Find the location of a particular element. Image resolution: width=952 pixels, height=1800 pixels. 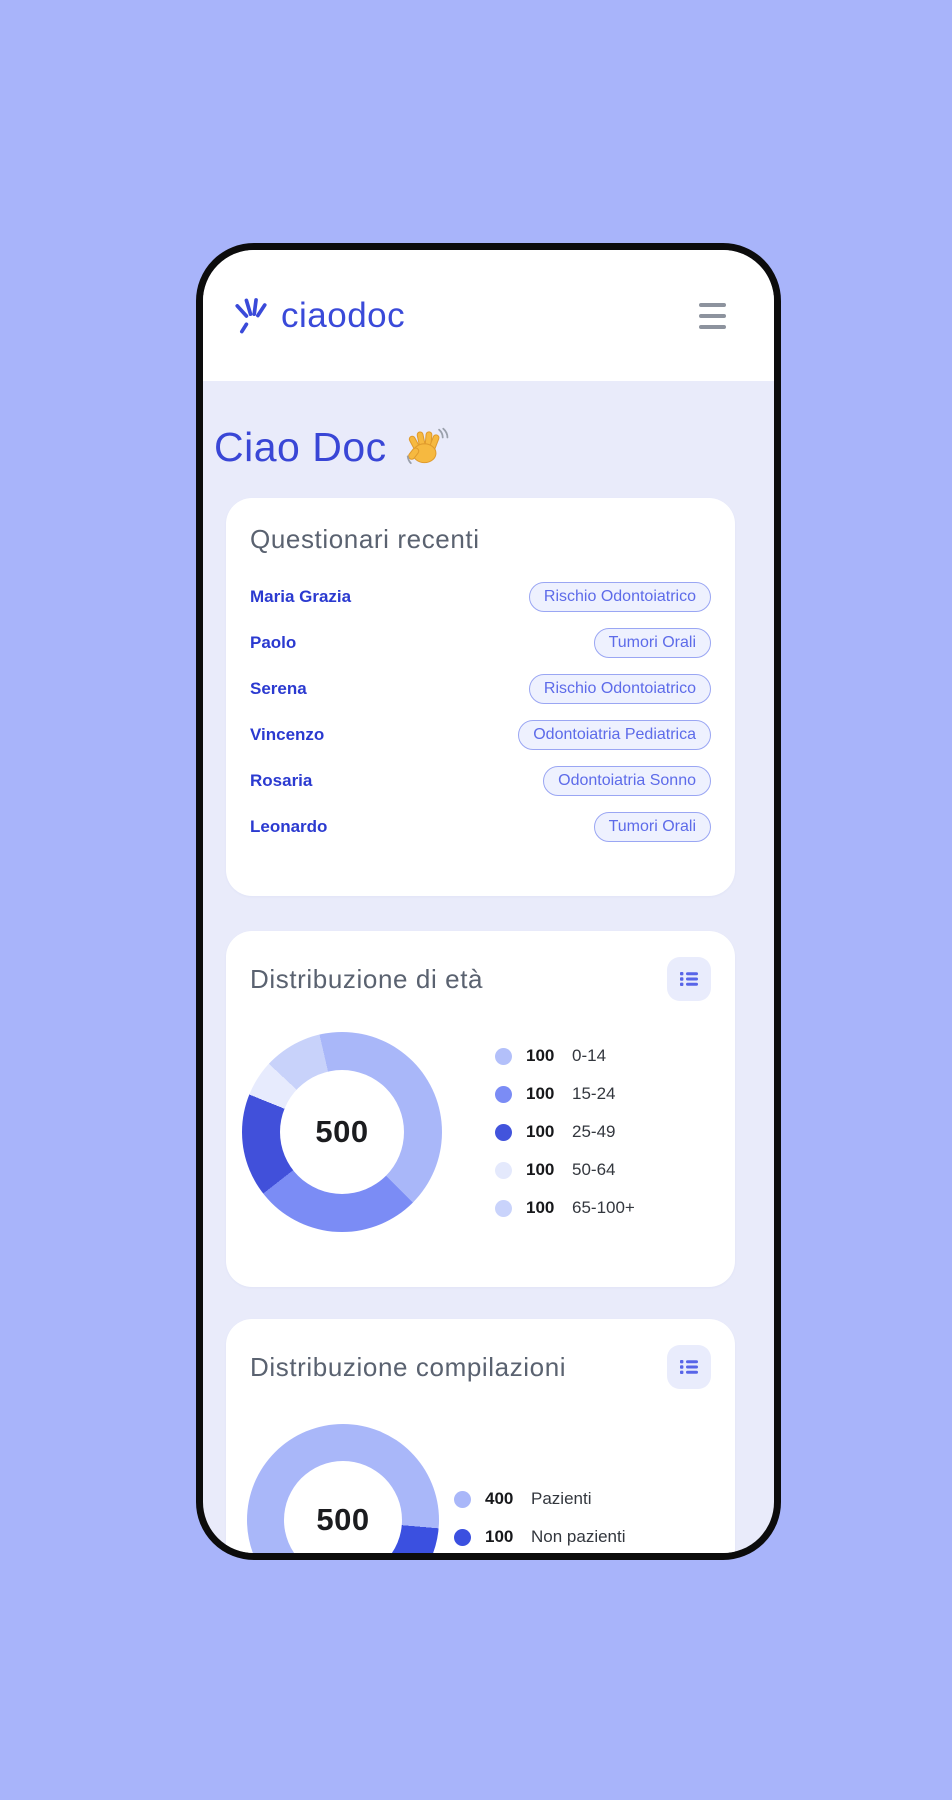

age-donut-total: 500 is located at coordinates (342, 1131).